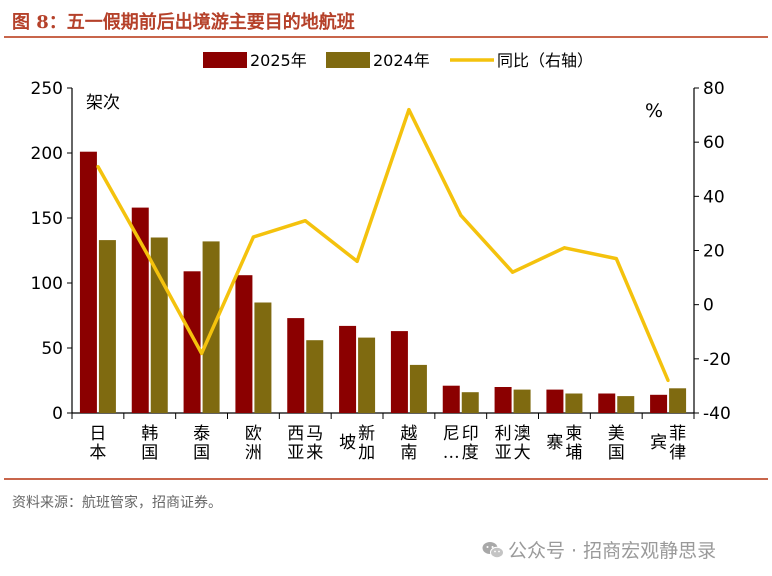 The width and height of the screenshot is (772, 576). I want to click on legend-label-yoy: 同比（右轴）, so click(545, 60).